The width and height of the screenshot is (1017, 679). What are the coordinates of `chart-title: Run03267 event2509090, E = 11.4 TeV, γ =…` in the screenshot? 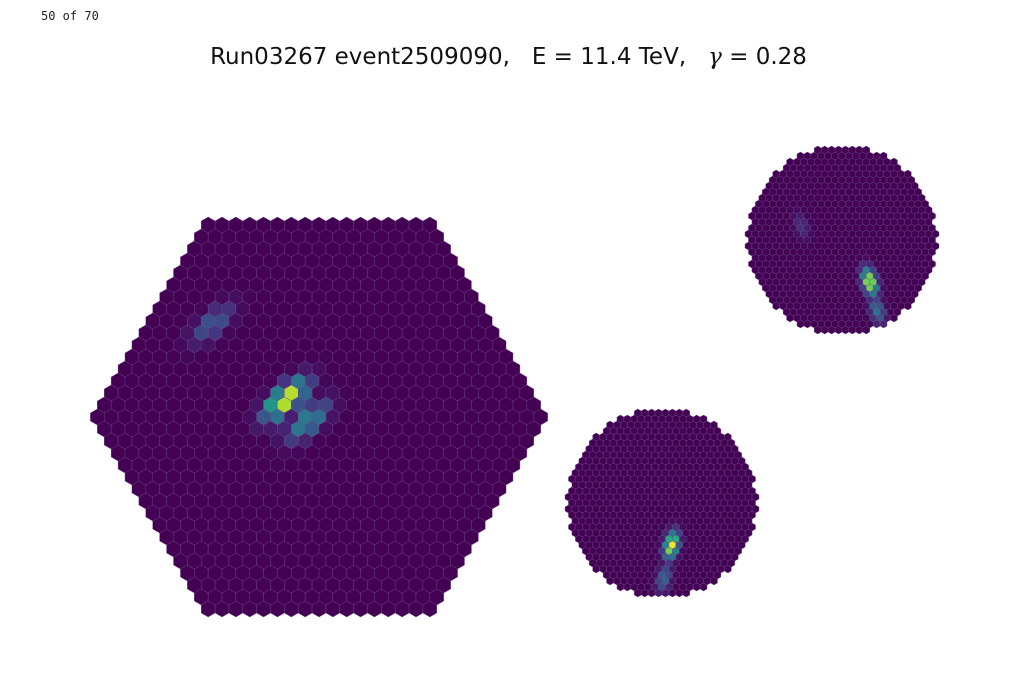 It's located at (508, 57).